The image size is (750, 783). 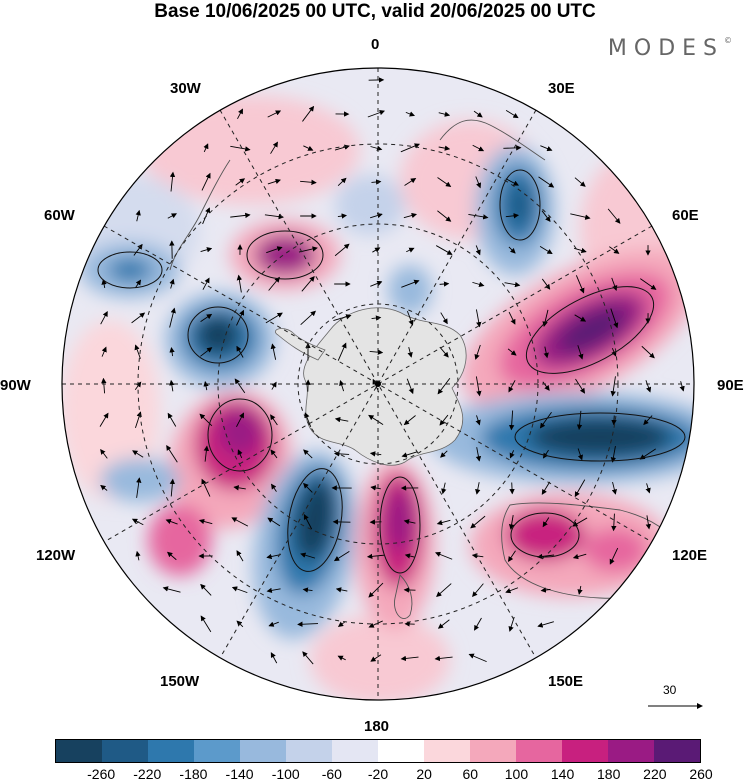 What do you see at coordinates (375, 44) in the screenshot?
I see `lon-label-0: 0` at bounding box center [375, 44].